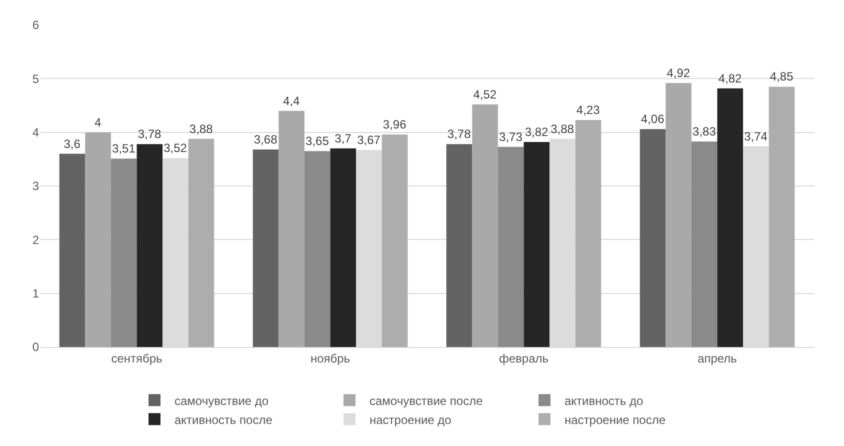 The height and width of the screenshot is (446, 844). I want to click on data-label: 4, so click(98, 122).